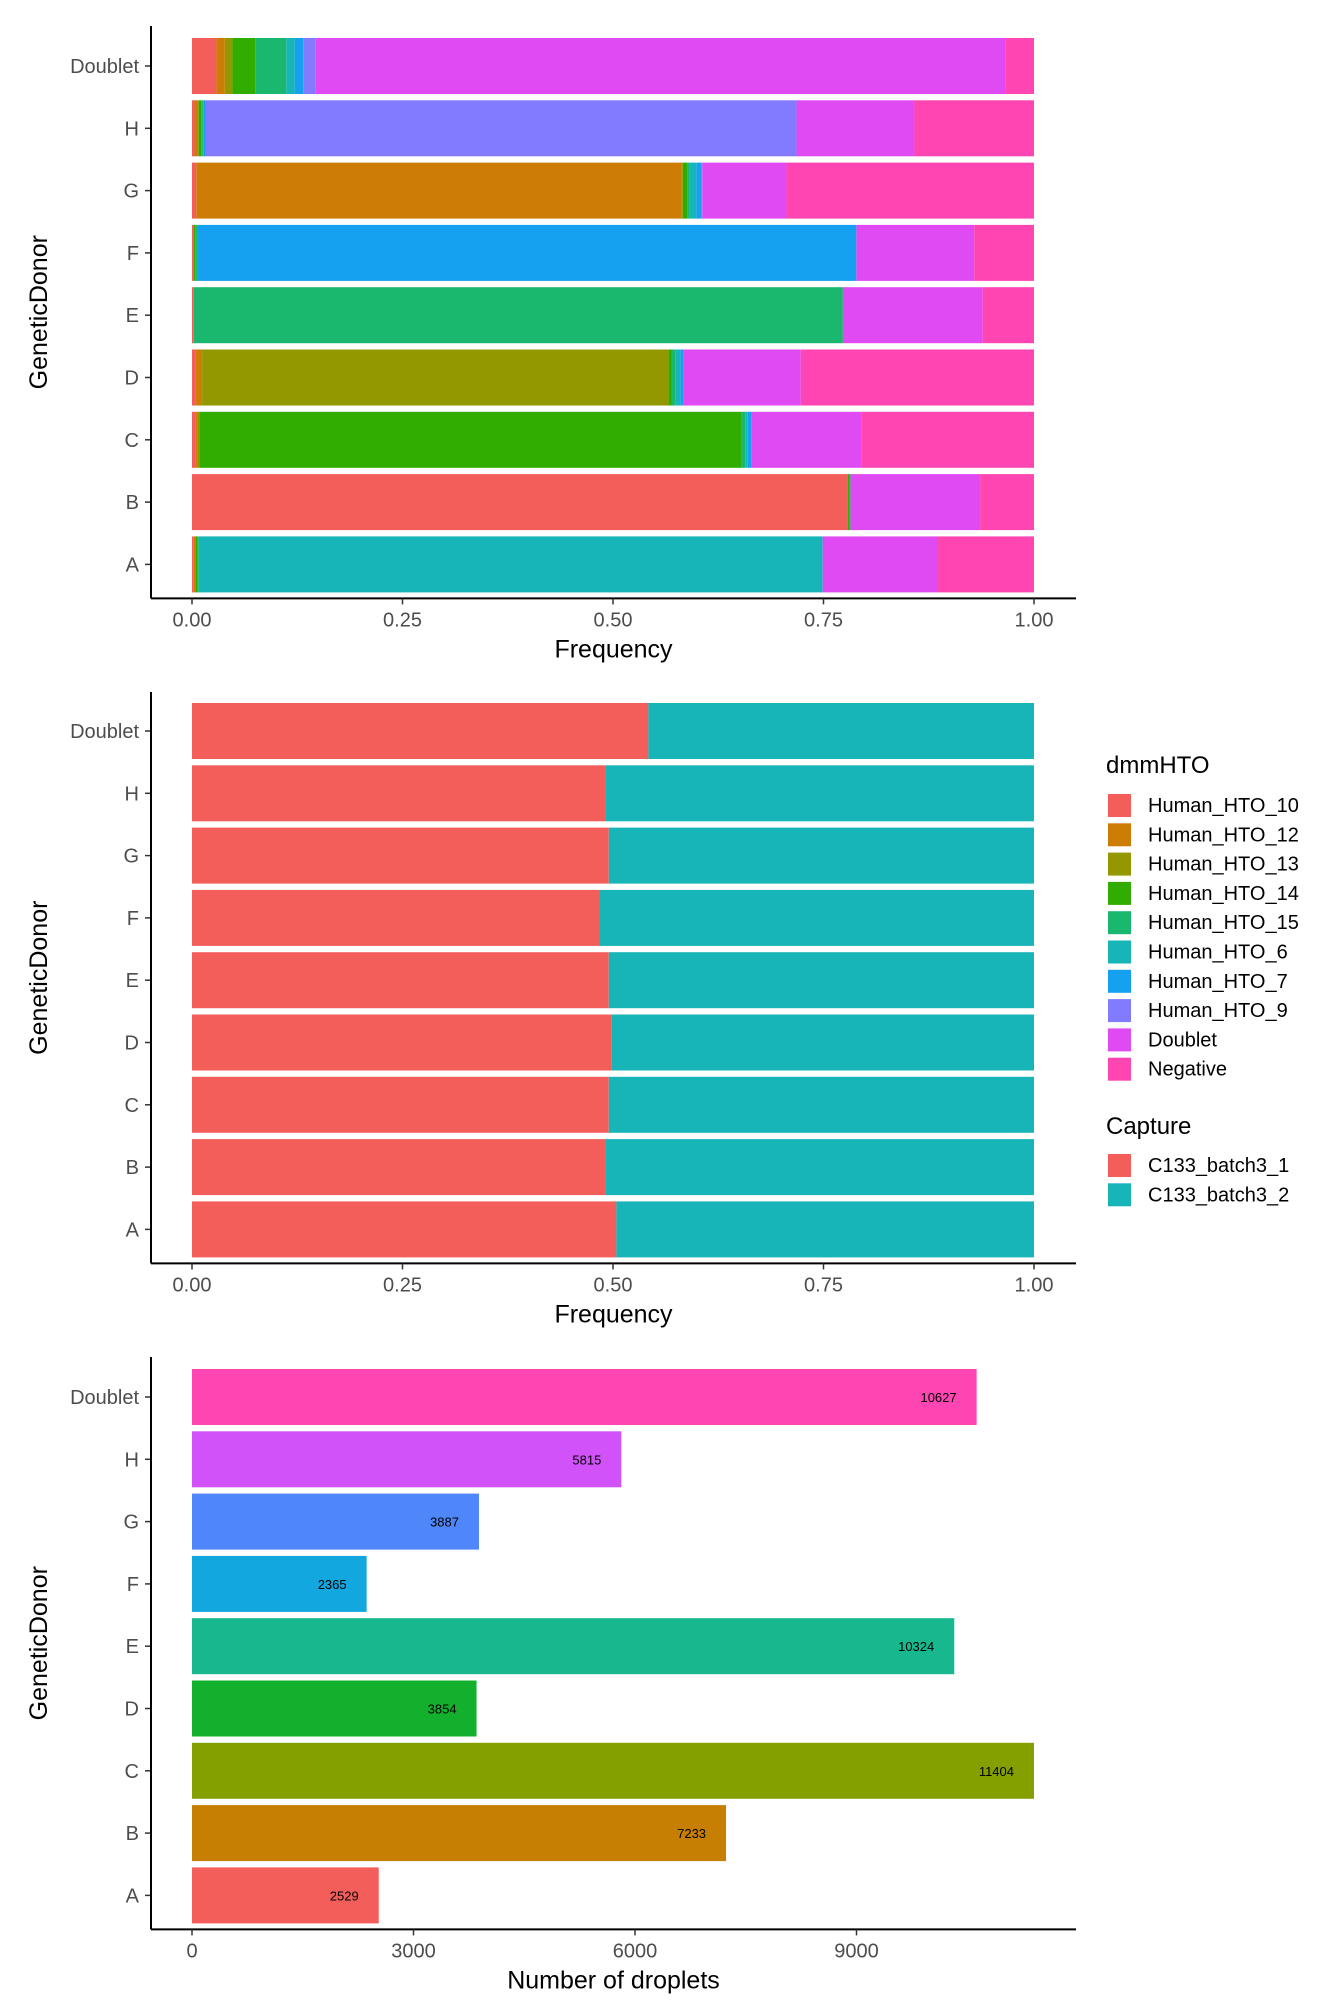  What do you see at coordinates (1218, 1011) in the screenshot?
I see `legend-label: Human_HTO_9` at bounding box center [1218, 1011].